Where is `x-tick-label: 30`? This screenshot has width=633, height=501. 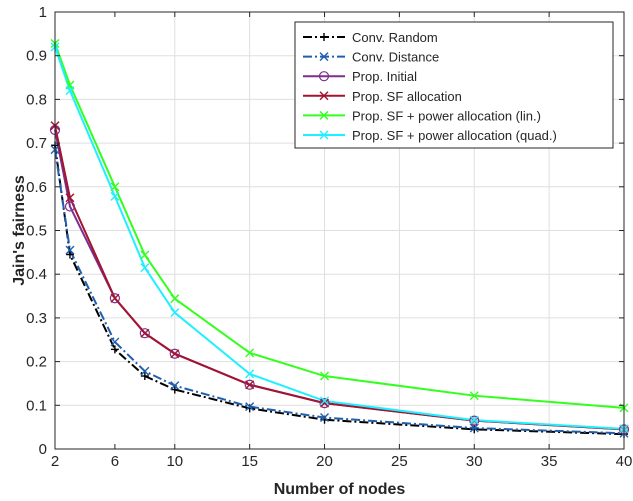
x-tick-label: 30 is located at coordinates (474, 461).